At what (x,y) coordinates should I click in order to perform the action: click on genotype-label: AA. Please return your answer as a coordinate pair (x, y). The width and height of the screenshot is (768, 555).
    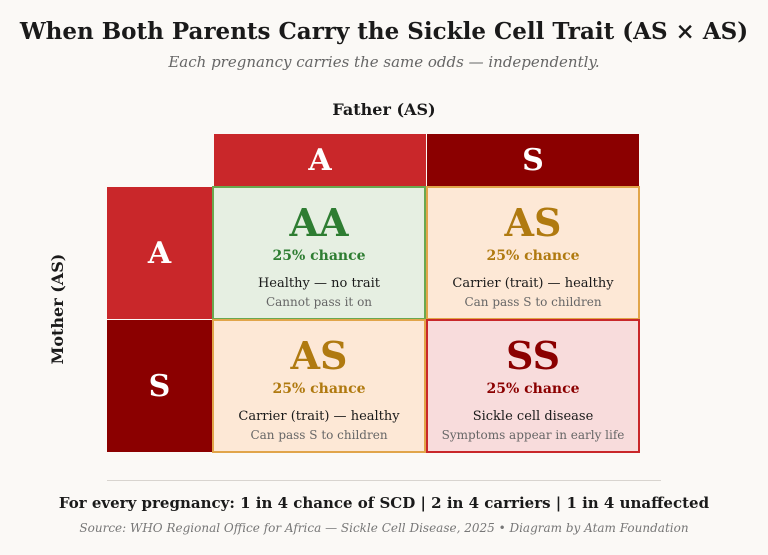
    Looking at the image, I should click on (319, 222).